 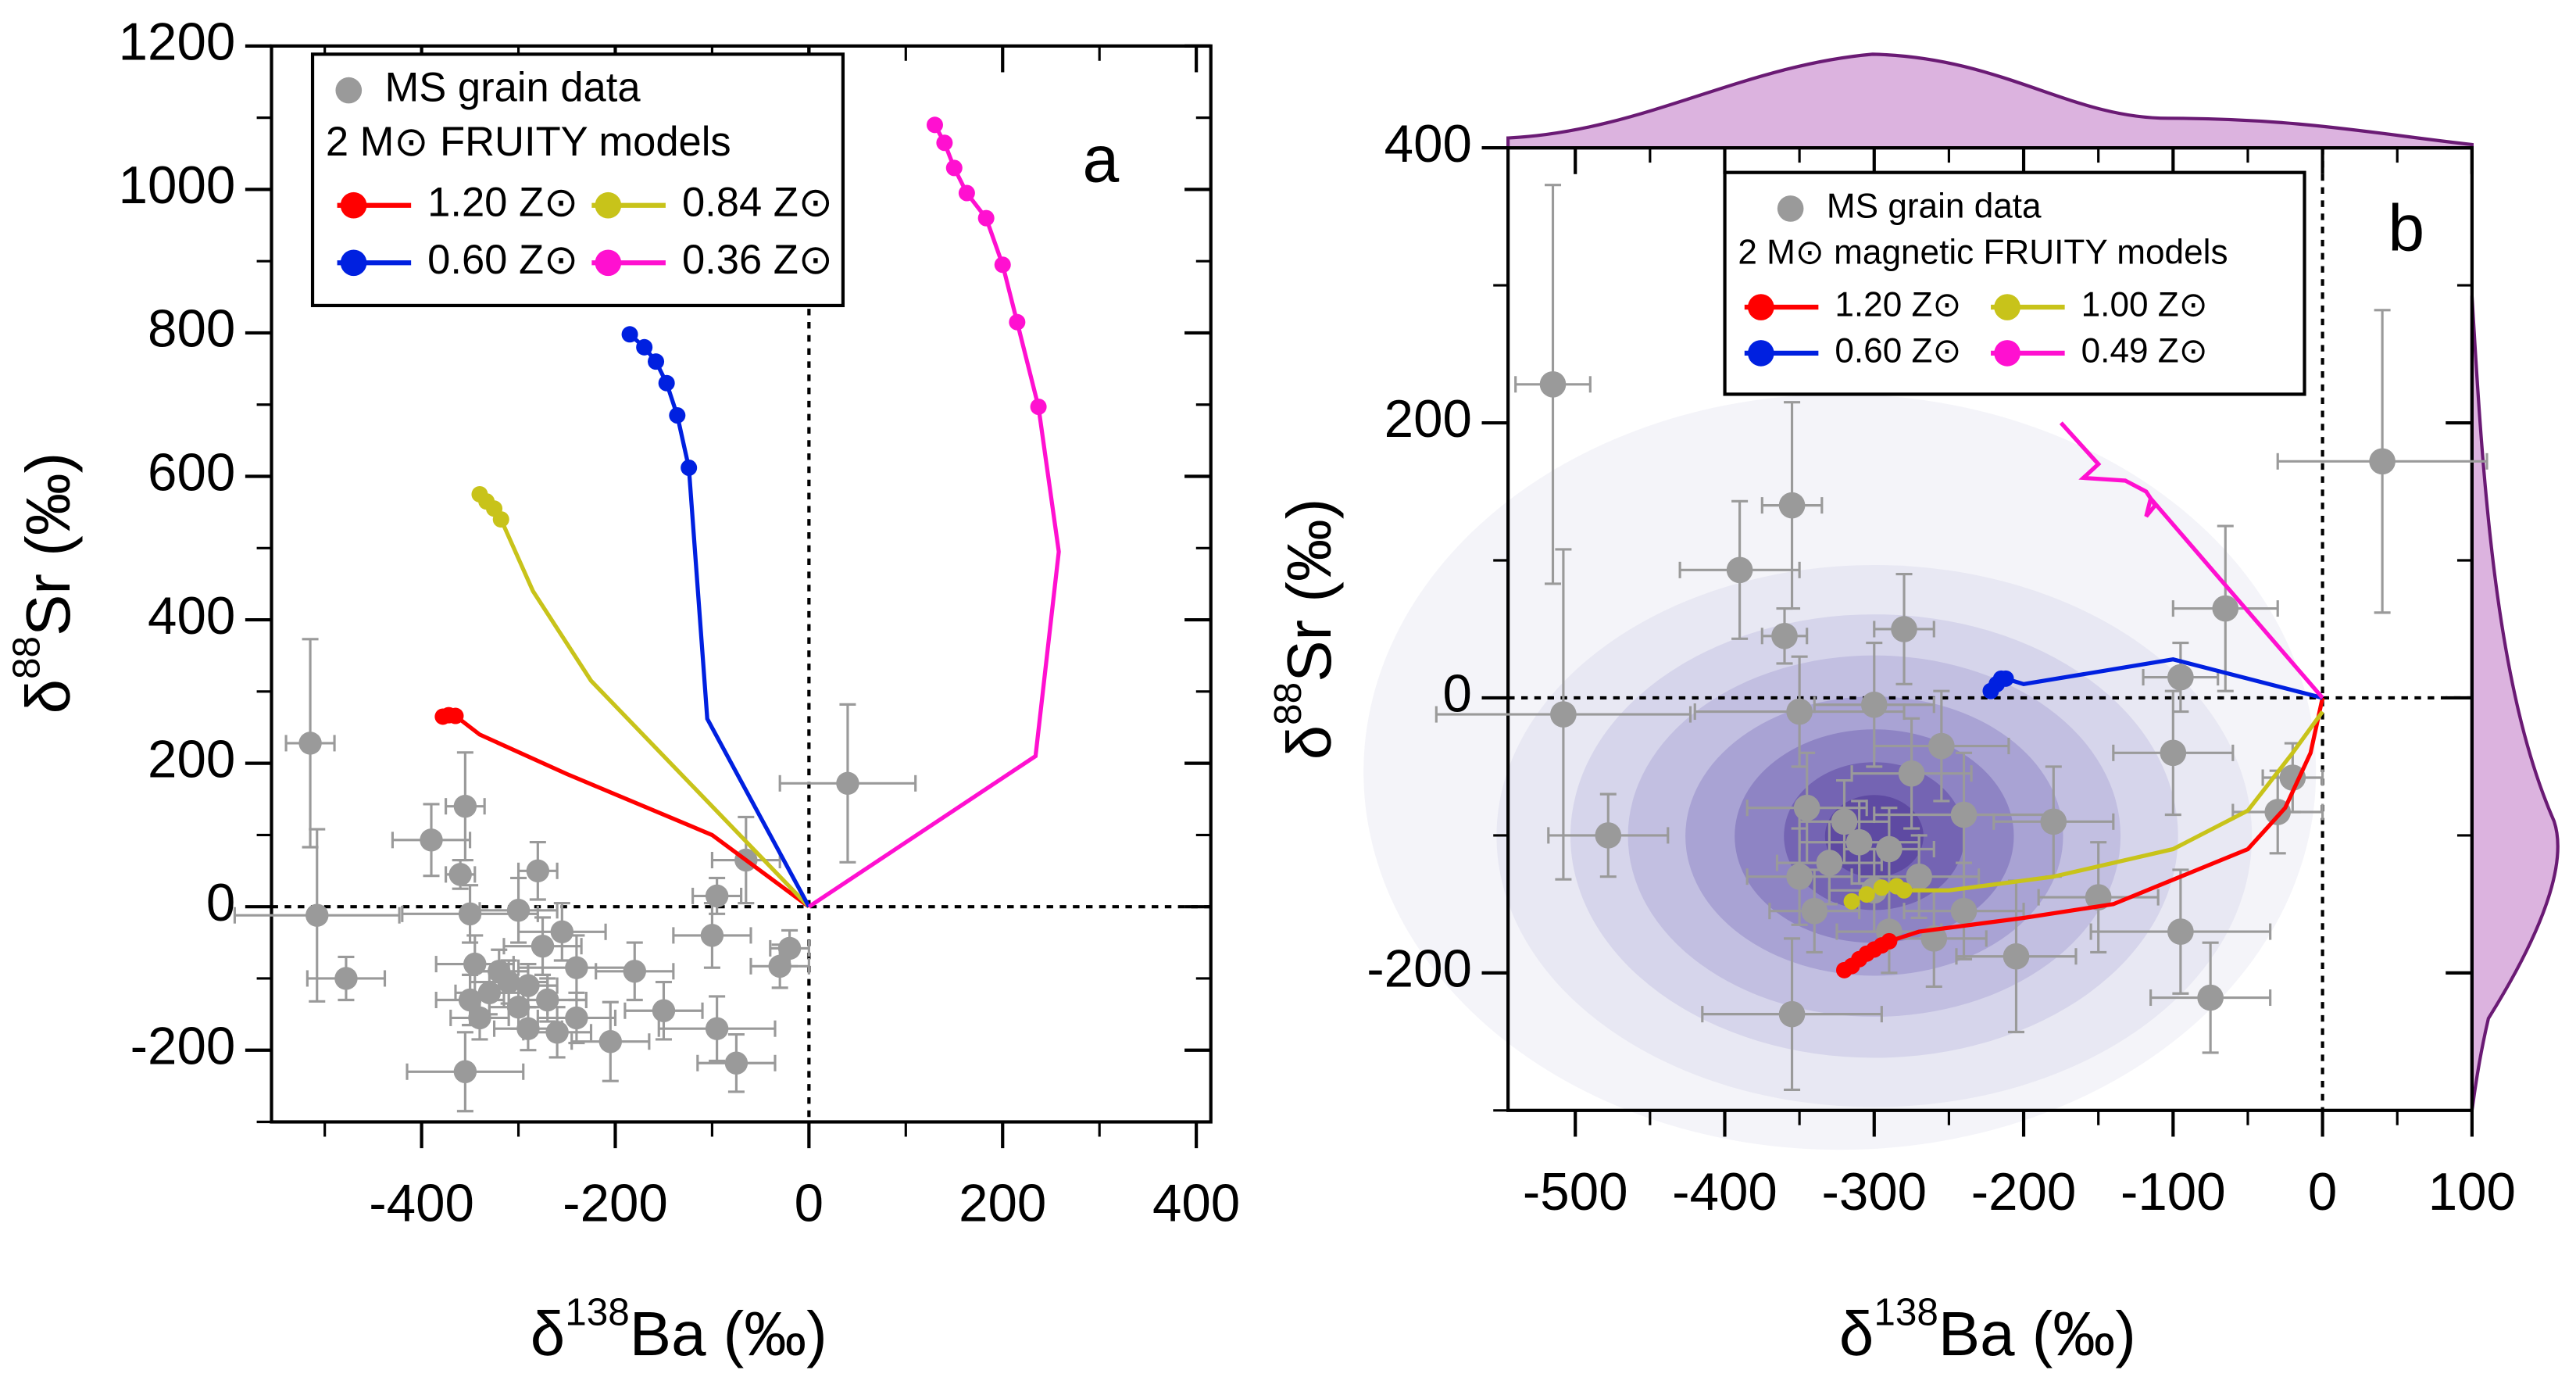 What do you see at coordinates (48, 544) in the screenshot?
I see `label-text: Sr (‰)` at bounding box center [48, 544].